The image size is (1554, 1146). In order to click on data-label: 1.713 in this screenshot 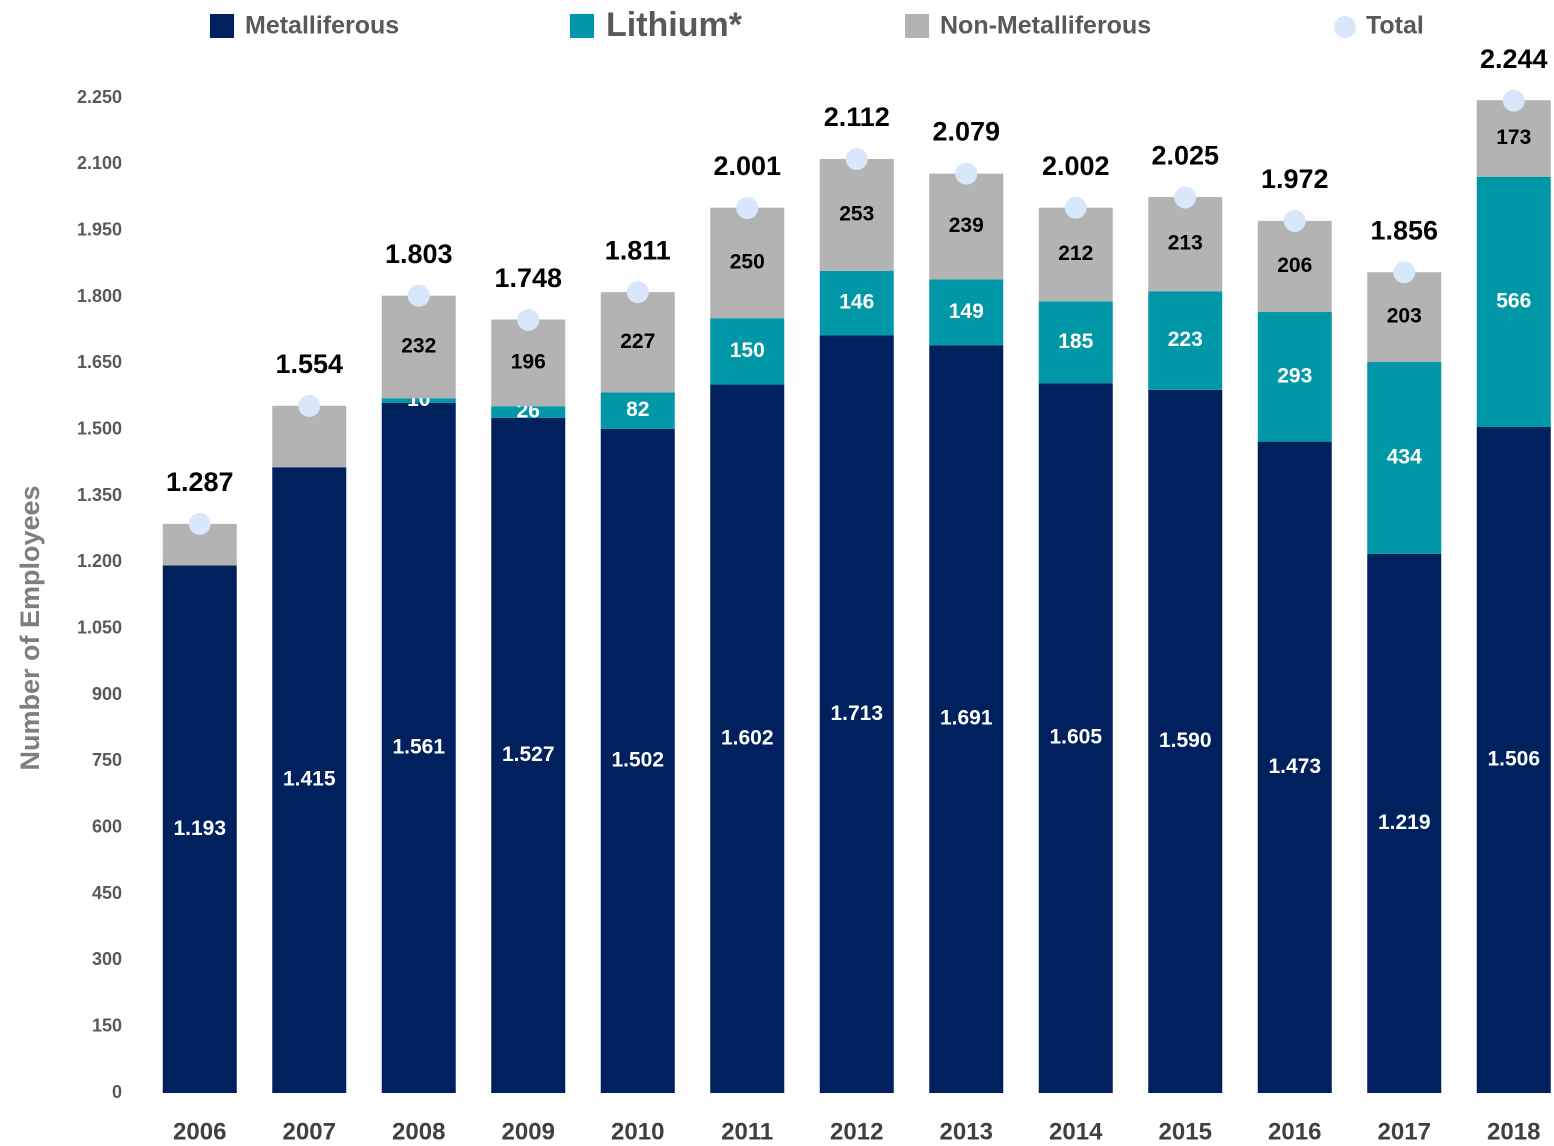, I will do `click(856, 713)`.